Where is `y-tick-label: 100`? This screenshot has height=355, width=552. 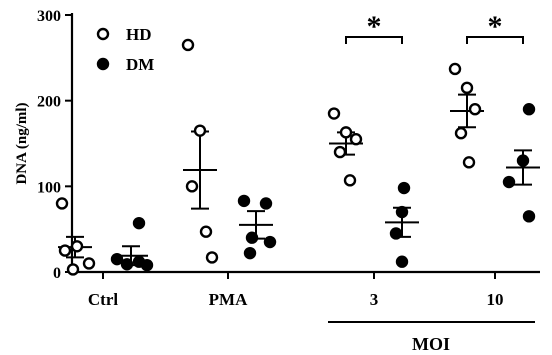 y-tick-label: 100 is located at coordinates (49, 187).